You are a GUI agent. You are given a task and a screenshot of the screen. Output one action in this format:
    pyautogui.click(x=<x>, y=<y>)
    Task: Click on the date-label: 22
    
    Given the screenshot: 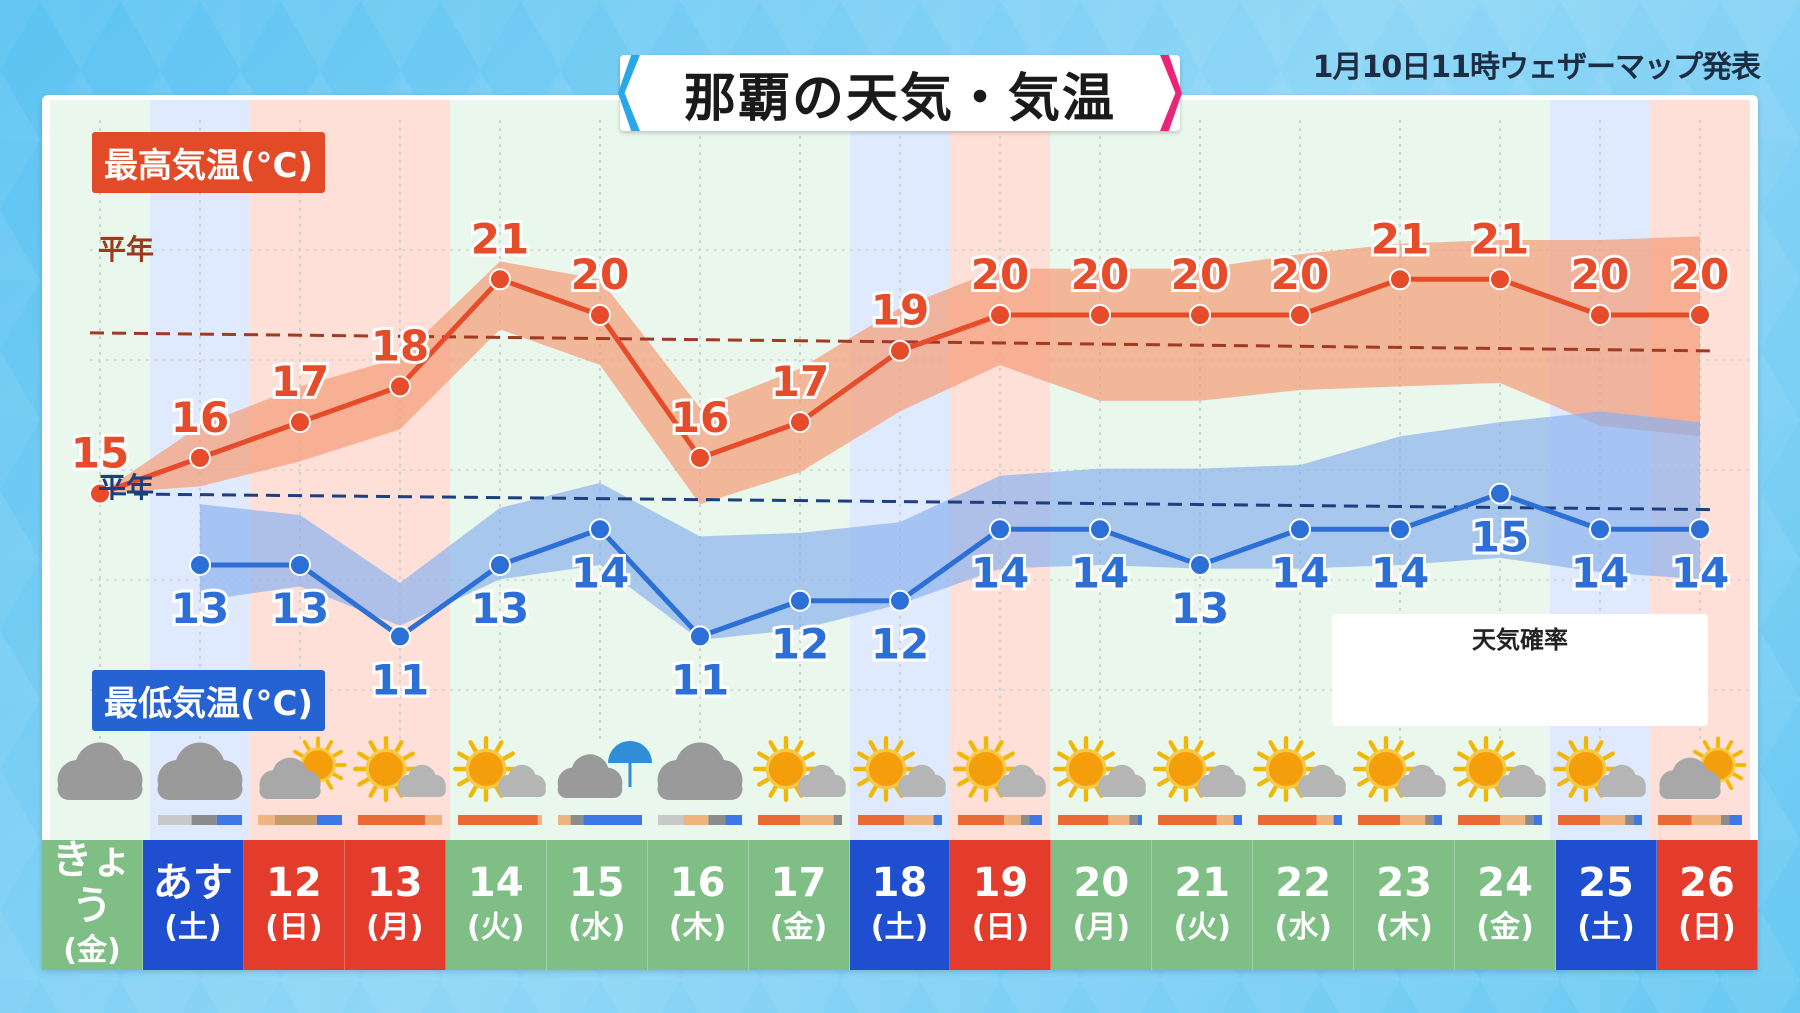 What is the action you would take?
    pyautogui.click(x=1303, y=883)
    